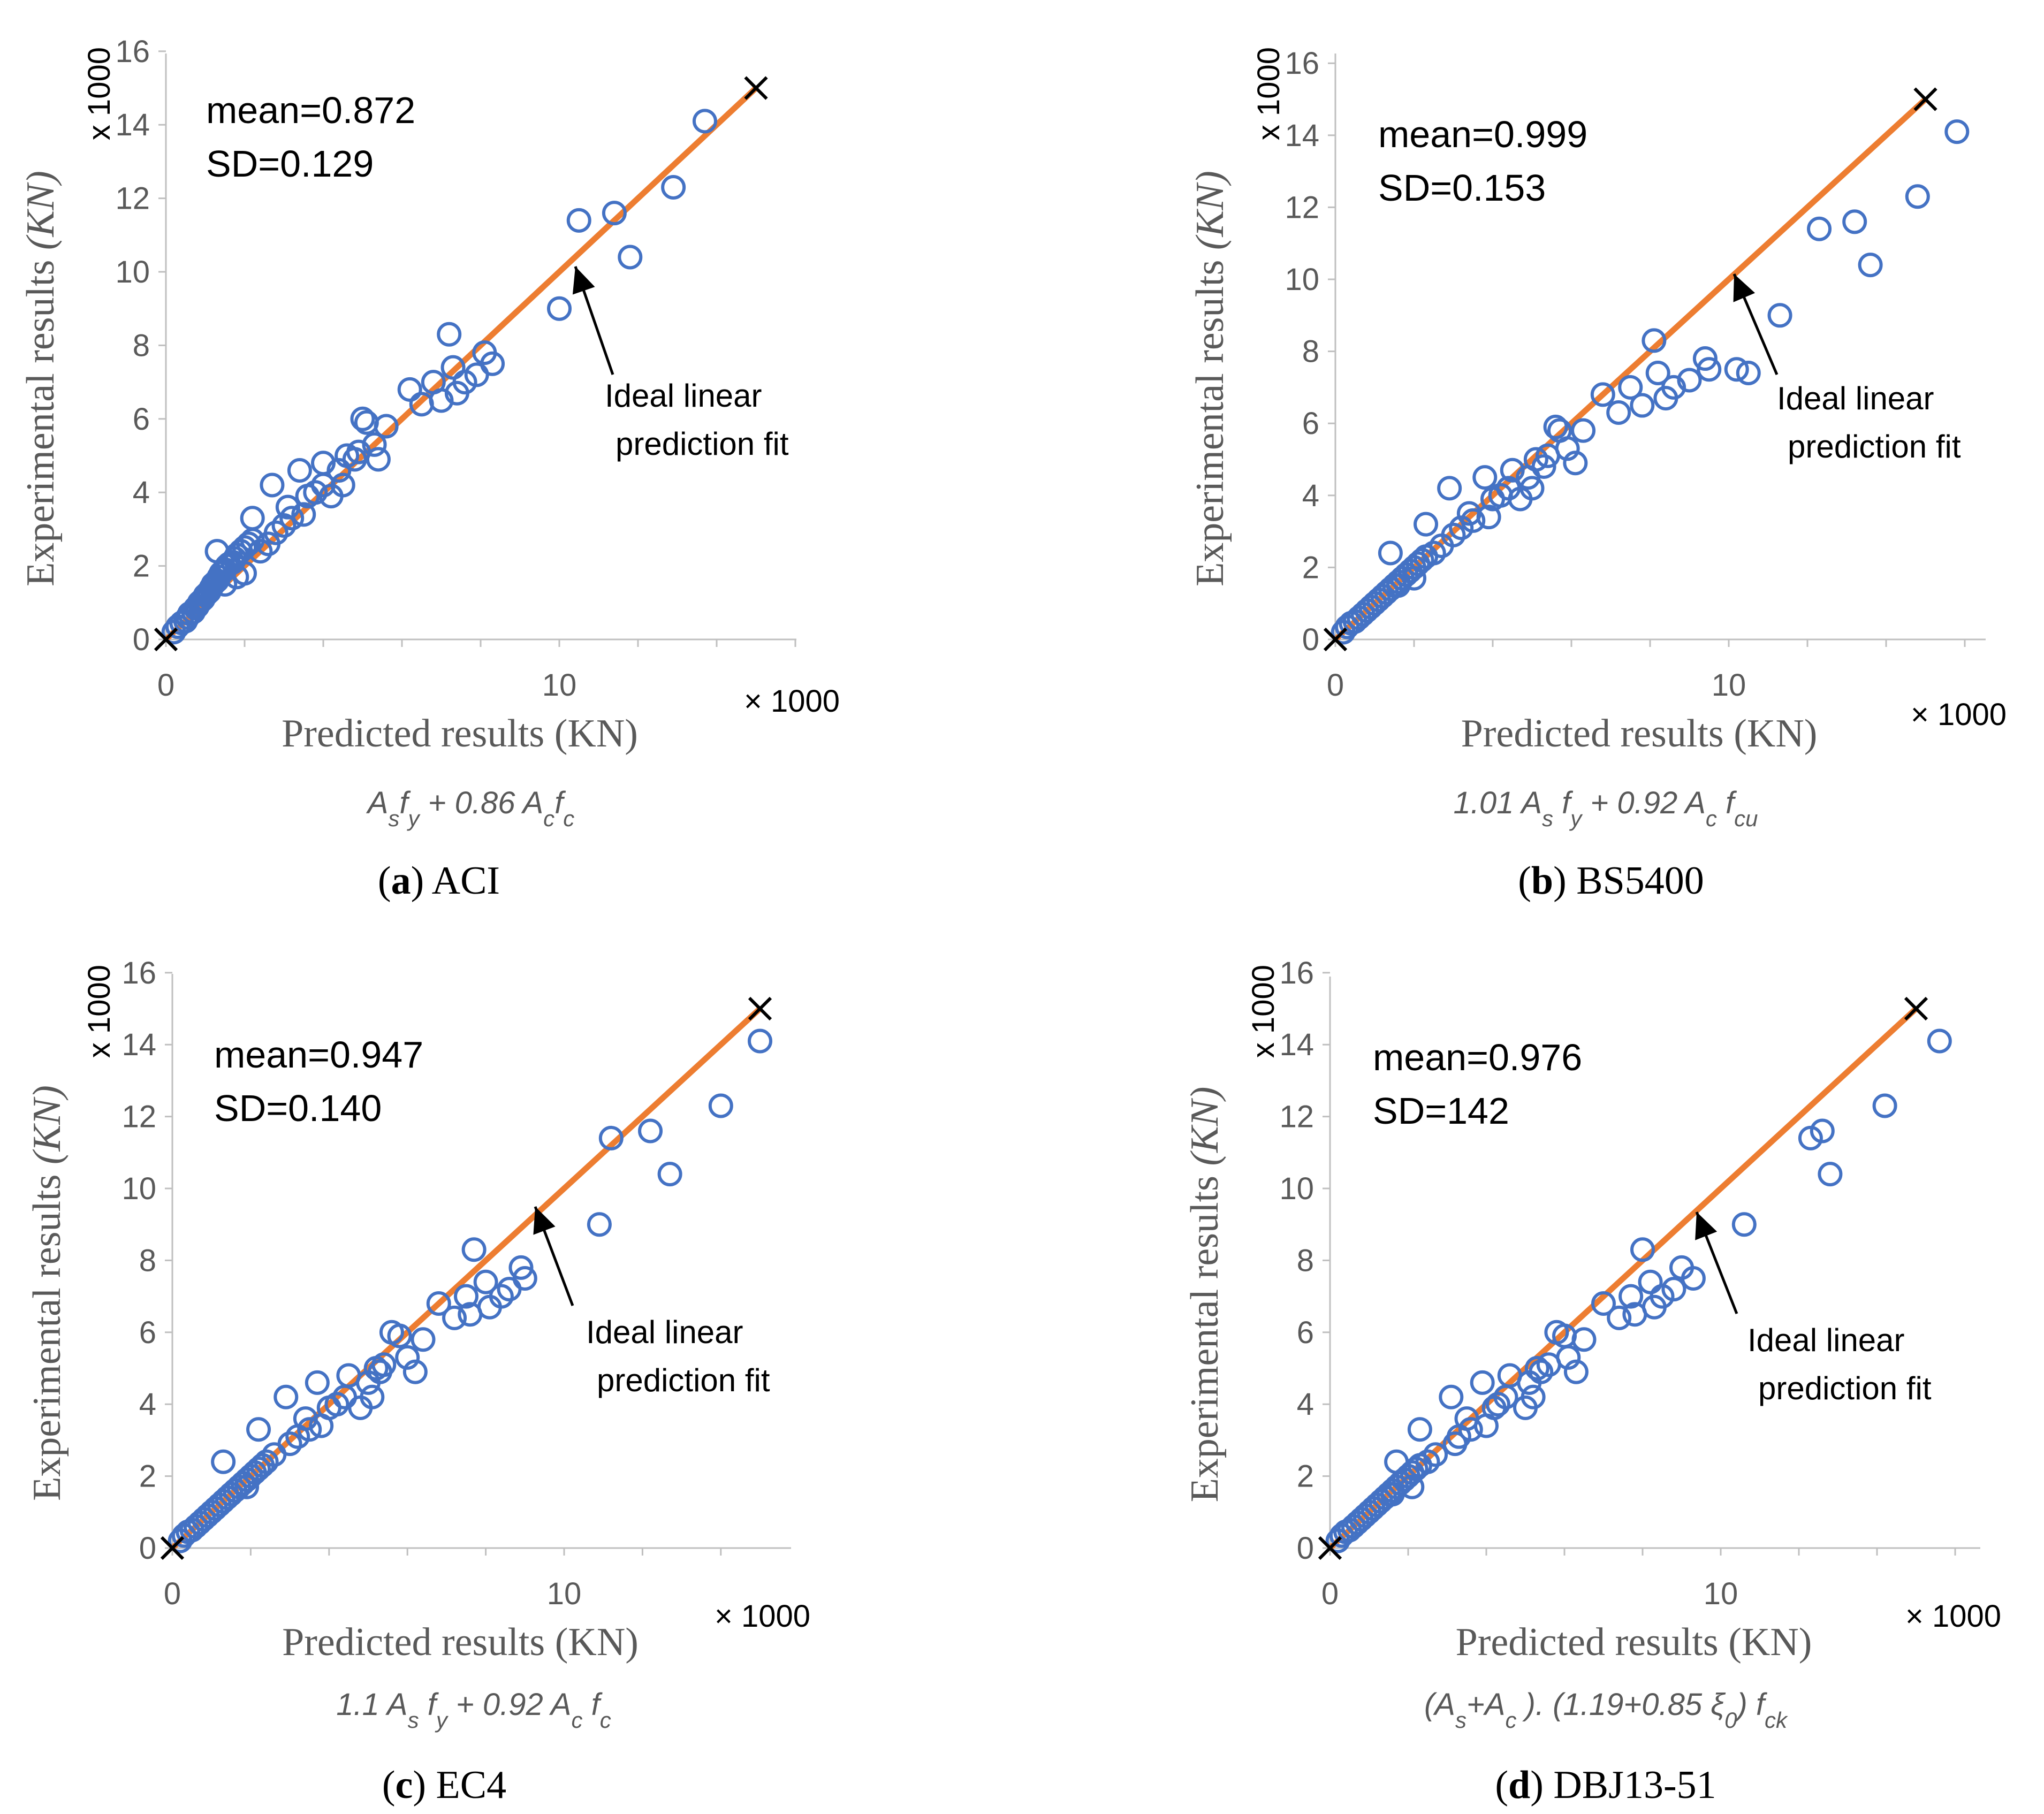 The height and width of the screenshot is (1814, 2044). What do you see at coordinates (371, 1704) in the screenshot?
I see `formula-part: 1.1 A` at bounding box center [371, 1704].